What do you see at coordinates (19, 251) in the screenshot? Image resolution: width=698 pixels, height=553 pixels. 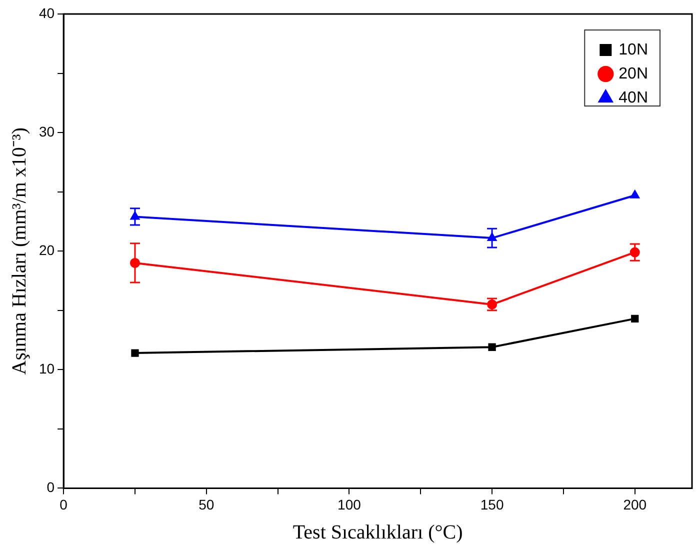 I see `y-axis-title: Aşınma Hızları (mm³/m x10⁻³)` at bounding box center [19, 251].